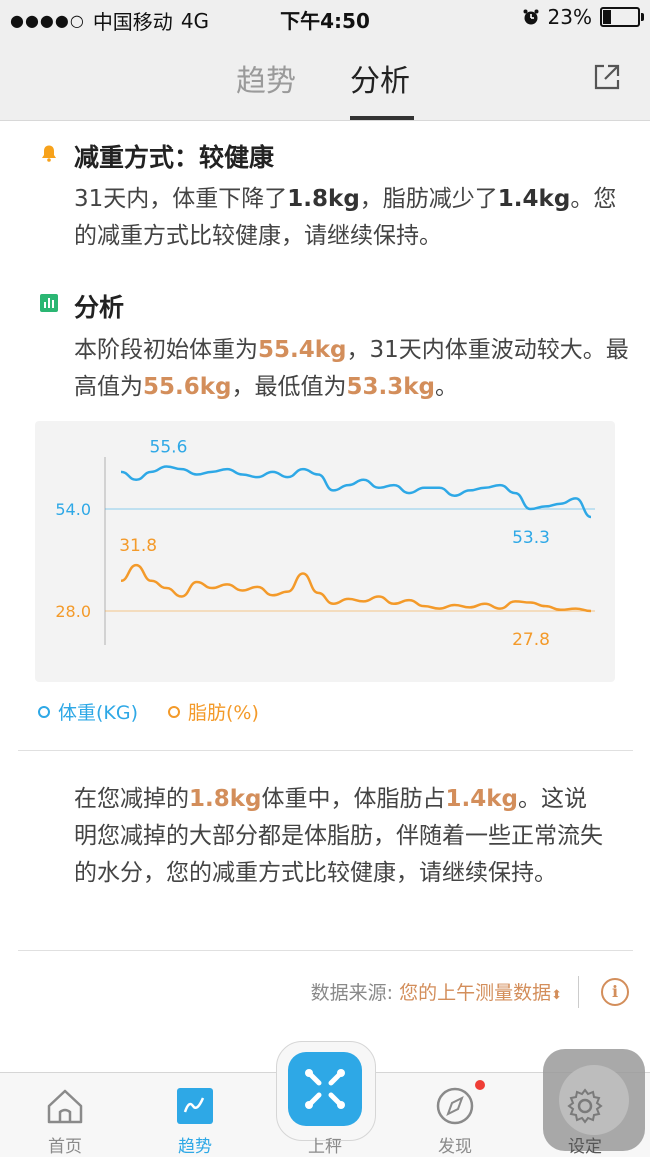 The width and height of the screenshot is (650, 1157). I want to click on scale-button, so click(325, 1089).